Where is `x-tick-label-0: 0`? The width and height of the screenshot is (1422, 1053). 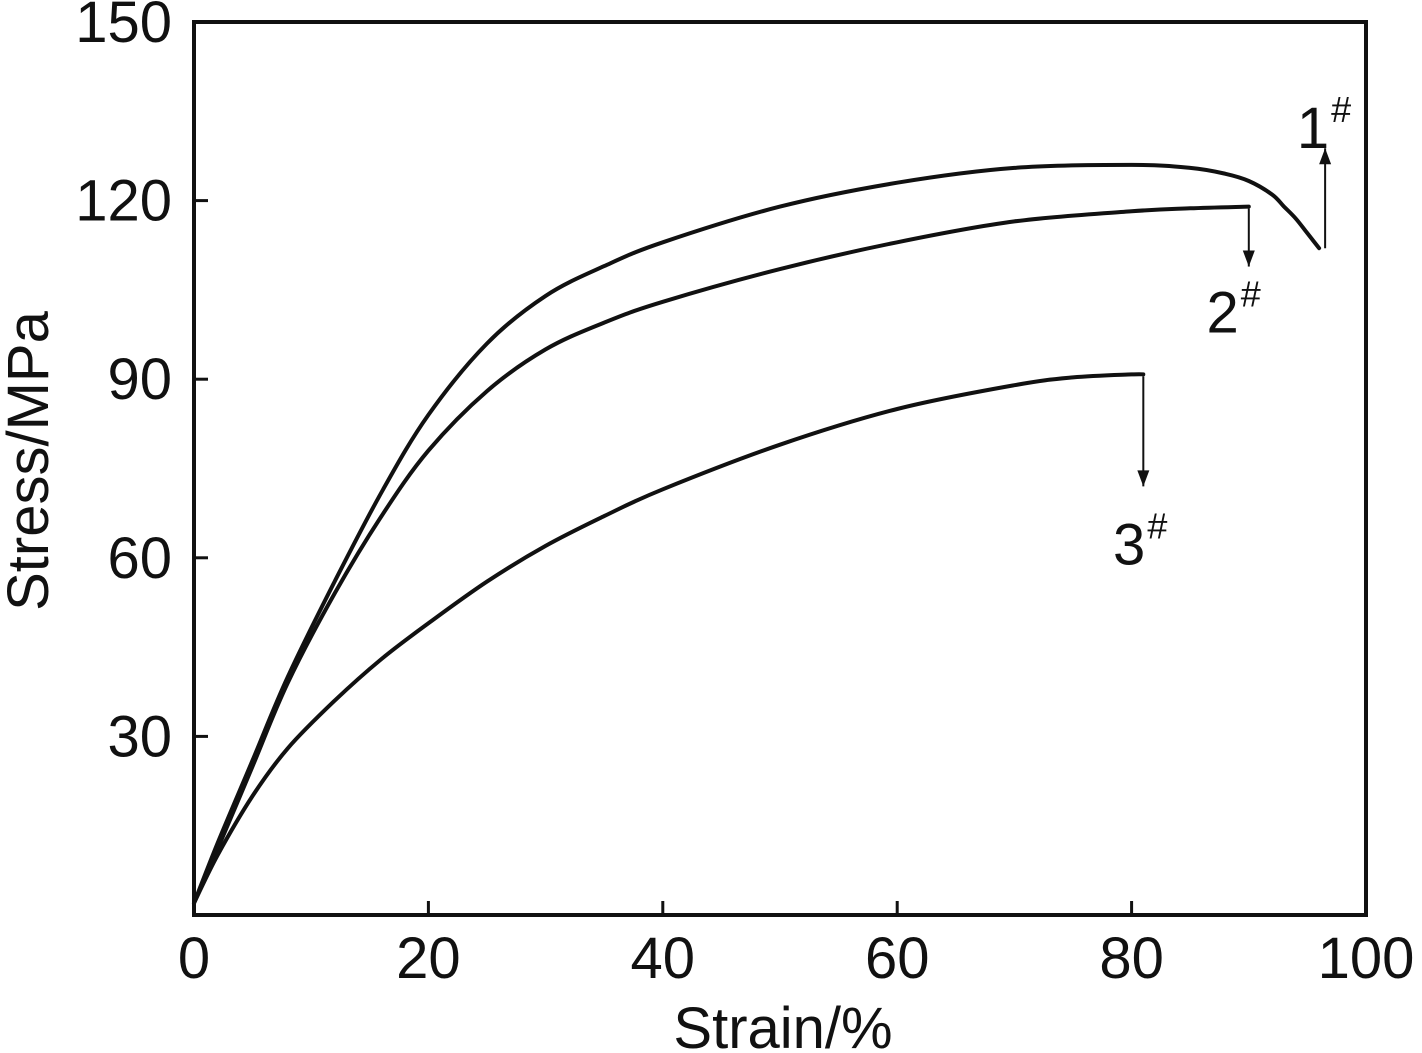
x-tick-label-0: 0 is located at coordinates (194, 958).